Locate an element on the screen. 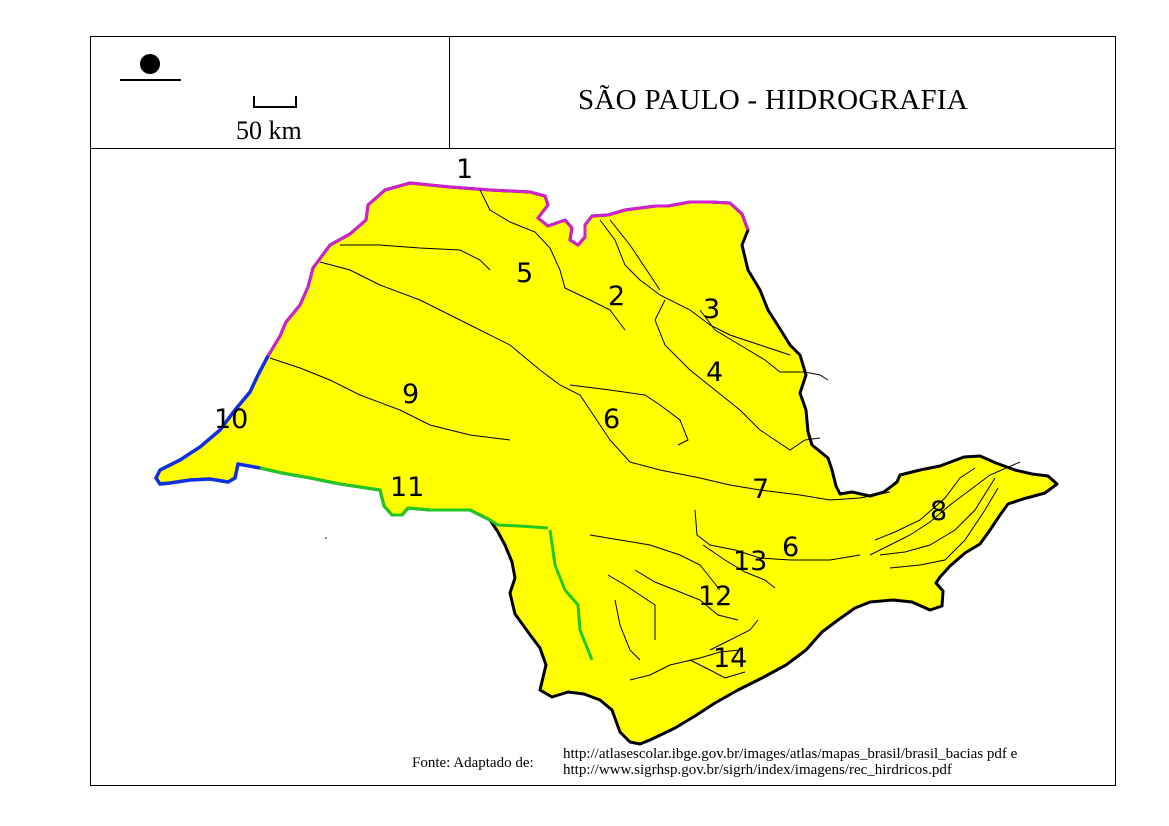 This screenshot has height=826, width=1169. basin-label-9: 9 is located at coordinates (410, 394).